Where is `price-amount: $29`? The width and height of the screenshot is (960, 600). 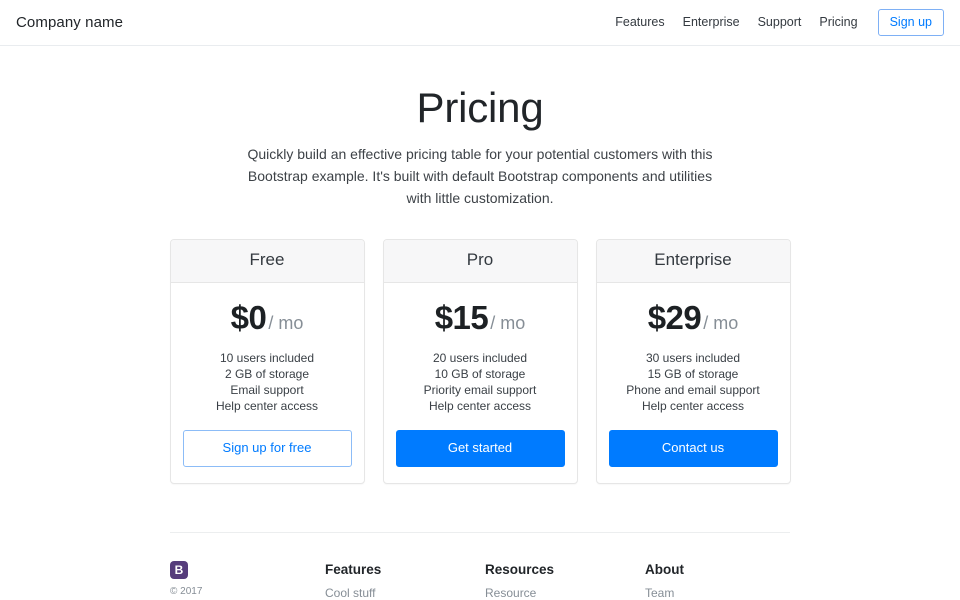 price-amount: $29 is located at coordinates (674, 317).